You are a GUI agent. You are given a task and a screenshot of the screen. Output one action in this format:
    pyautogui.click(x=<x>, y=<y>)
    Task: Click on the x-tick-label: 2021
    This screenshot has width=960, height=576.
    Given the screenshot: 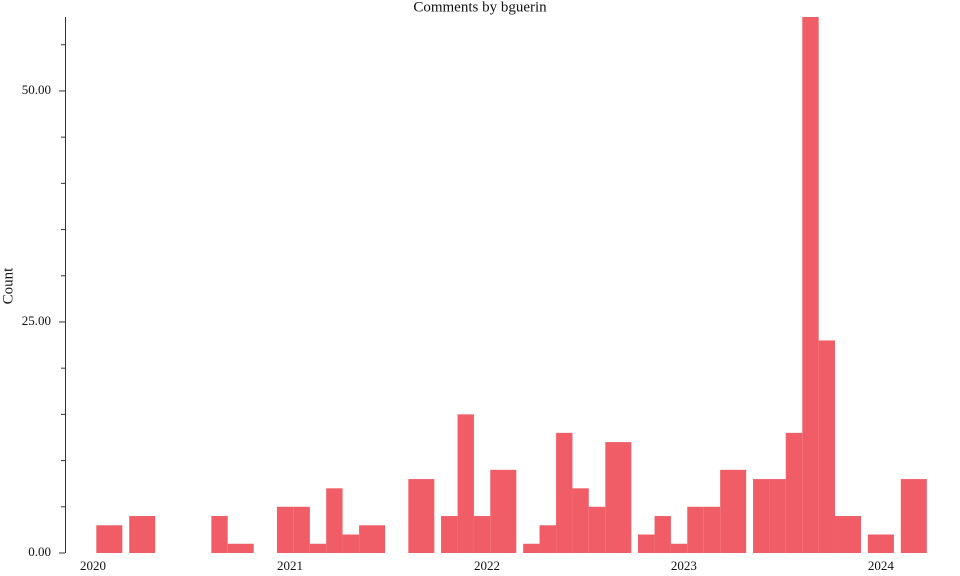 What is the action you would take?
    pyautogui.click(x=290, y=565)
    